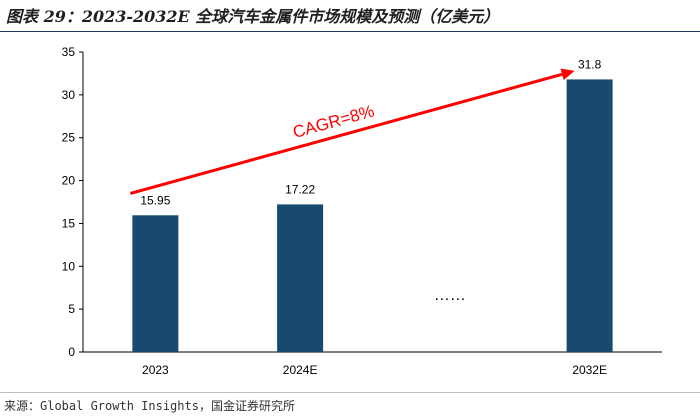 The height and width of the screenshot is (419, 700). What do you see at coordinates (69, 138) in the screenshot?
I see `y-tick-label: 25` at bounding box center [69, 138].